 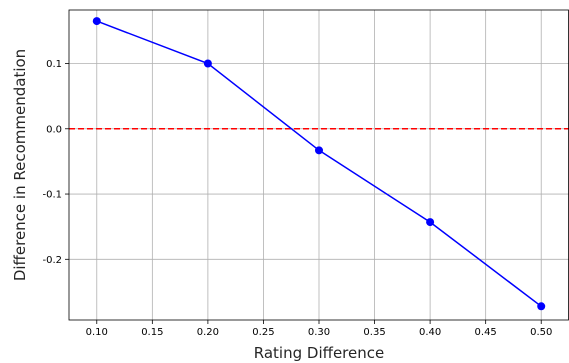 What do you see at coordinates (52, 195) in the screenshot?
I see `y-tick-label: -0.1` at bounding box center [52, 195].